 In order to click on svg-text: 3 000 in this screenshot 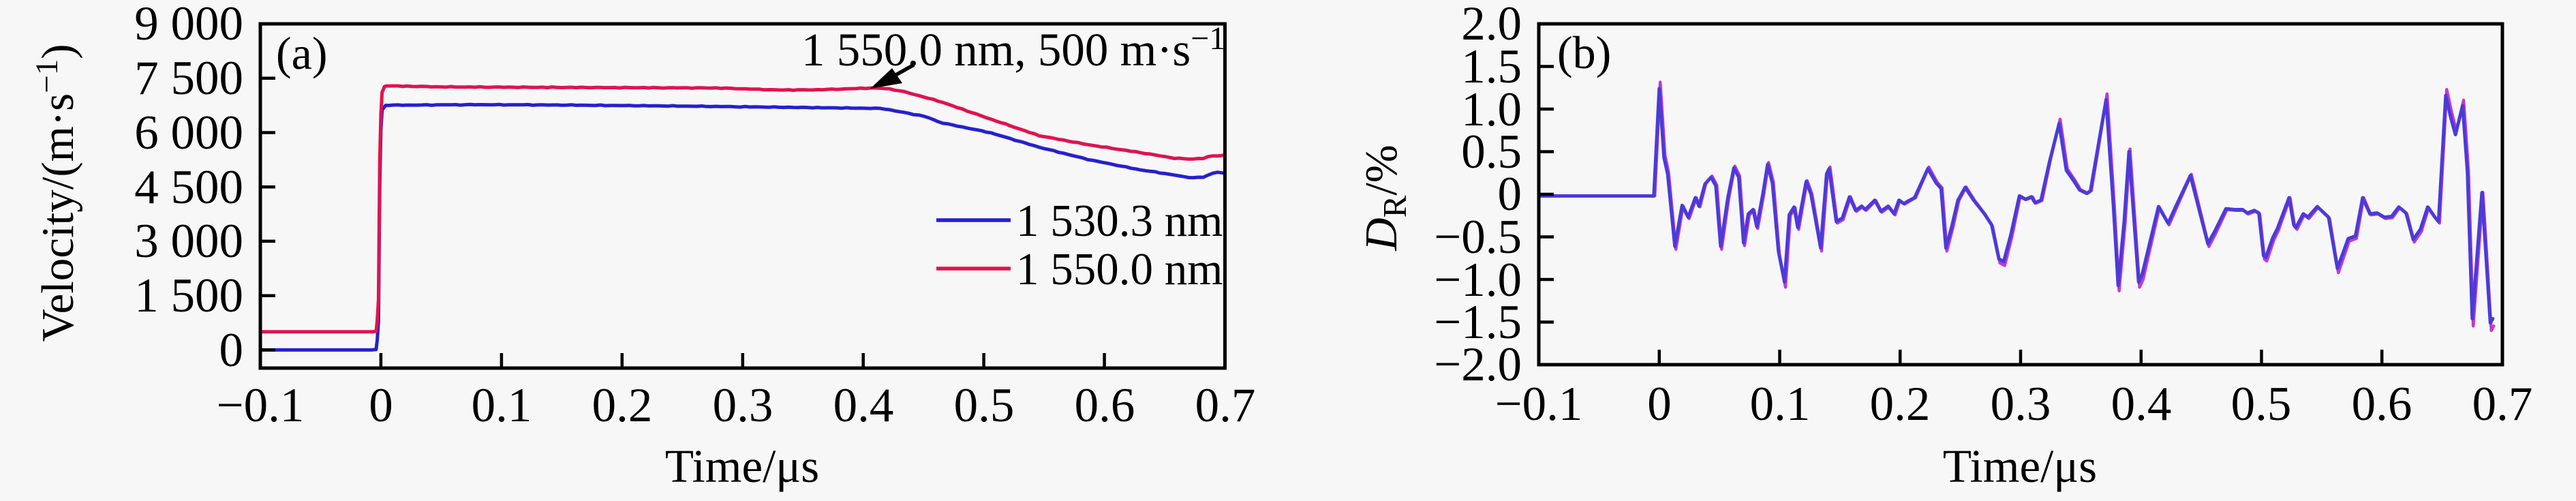, I will do `click(189, 241)`.